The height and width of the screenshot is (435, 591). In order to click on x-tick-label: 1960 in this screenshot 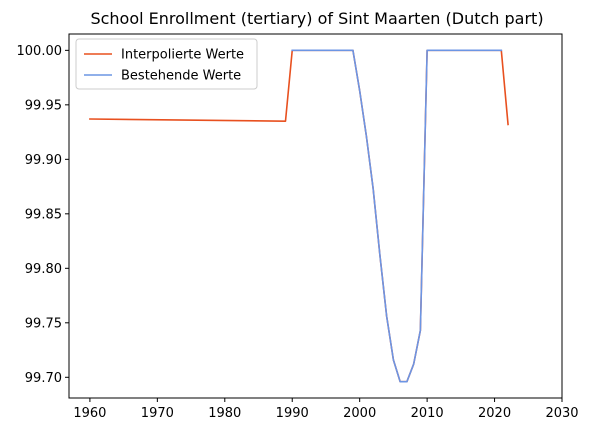, I will do `click(89, 413)`.